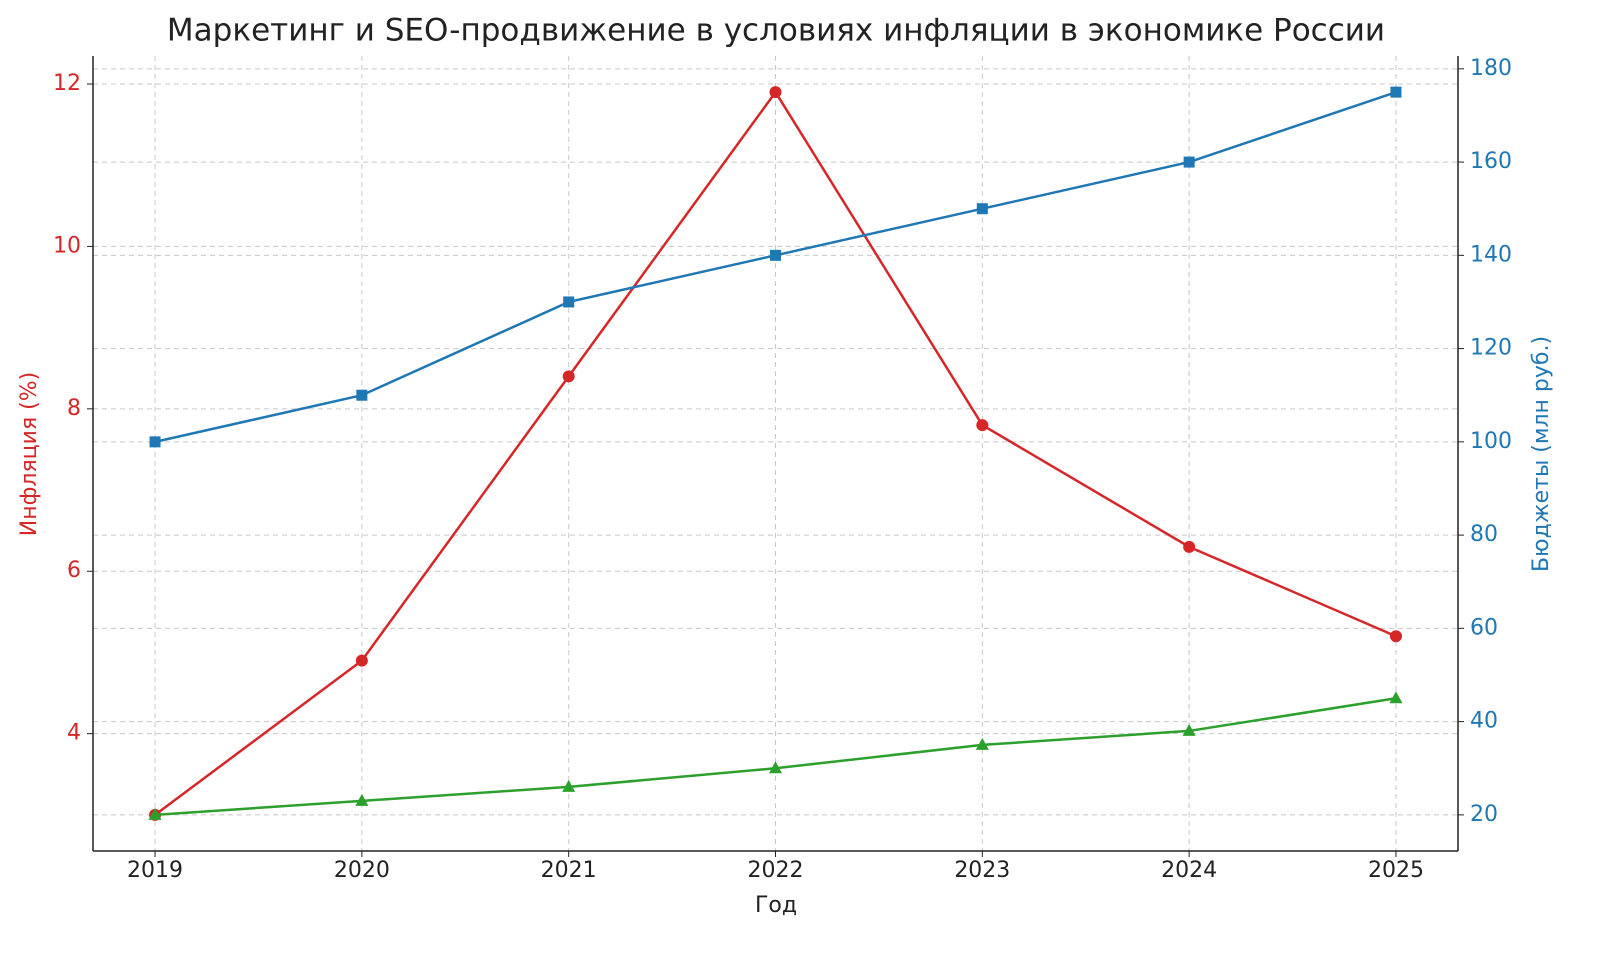 The image size is (1600, 954). What do you see at coordinates (1484, 721) in the screenshot?
I see `y2-tick-label: 40` at bounding box center [1484, 721].